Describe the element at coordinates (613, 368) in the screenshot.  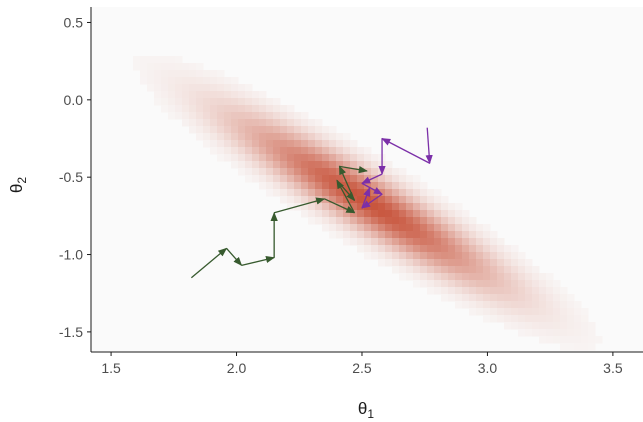
I see `x-tick-label: 3.5` at that location.